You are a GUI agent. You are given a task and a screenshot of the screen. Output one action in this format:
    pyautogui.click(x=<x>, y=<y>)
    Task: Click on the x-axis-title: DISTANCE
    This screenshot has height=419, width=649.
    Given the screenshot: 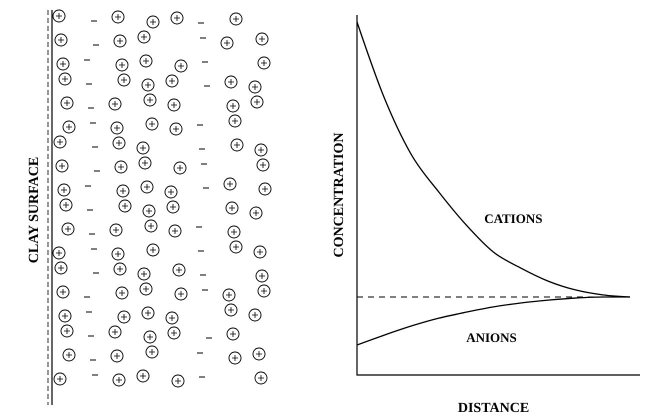 What is the action you would take?
    pyautogui.click(x=494, y=408)
    